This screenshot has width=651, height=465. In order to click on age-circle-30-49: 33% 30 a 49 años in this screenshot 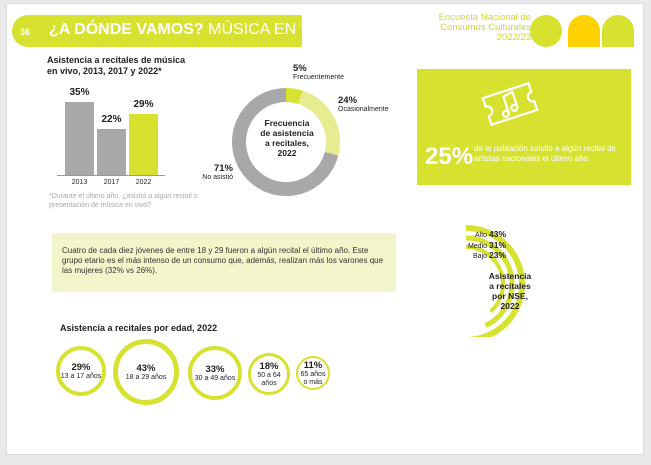, I will do `click(215, 373)`.